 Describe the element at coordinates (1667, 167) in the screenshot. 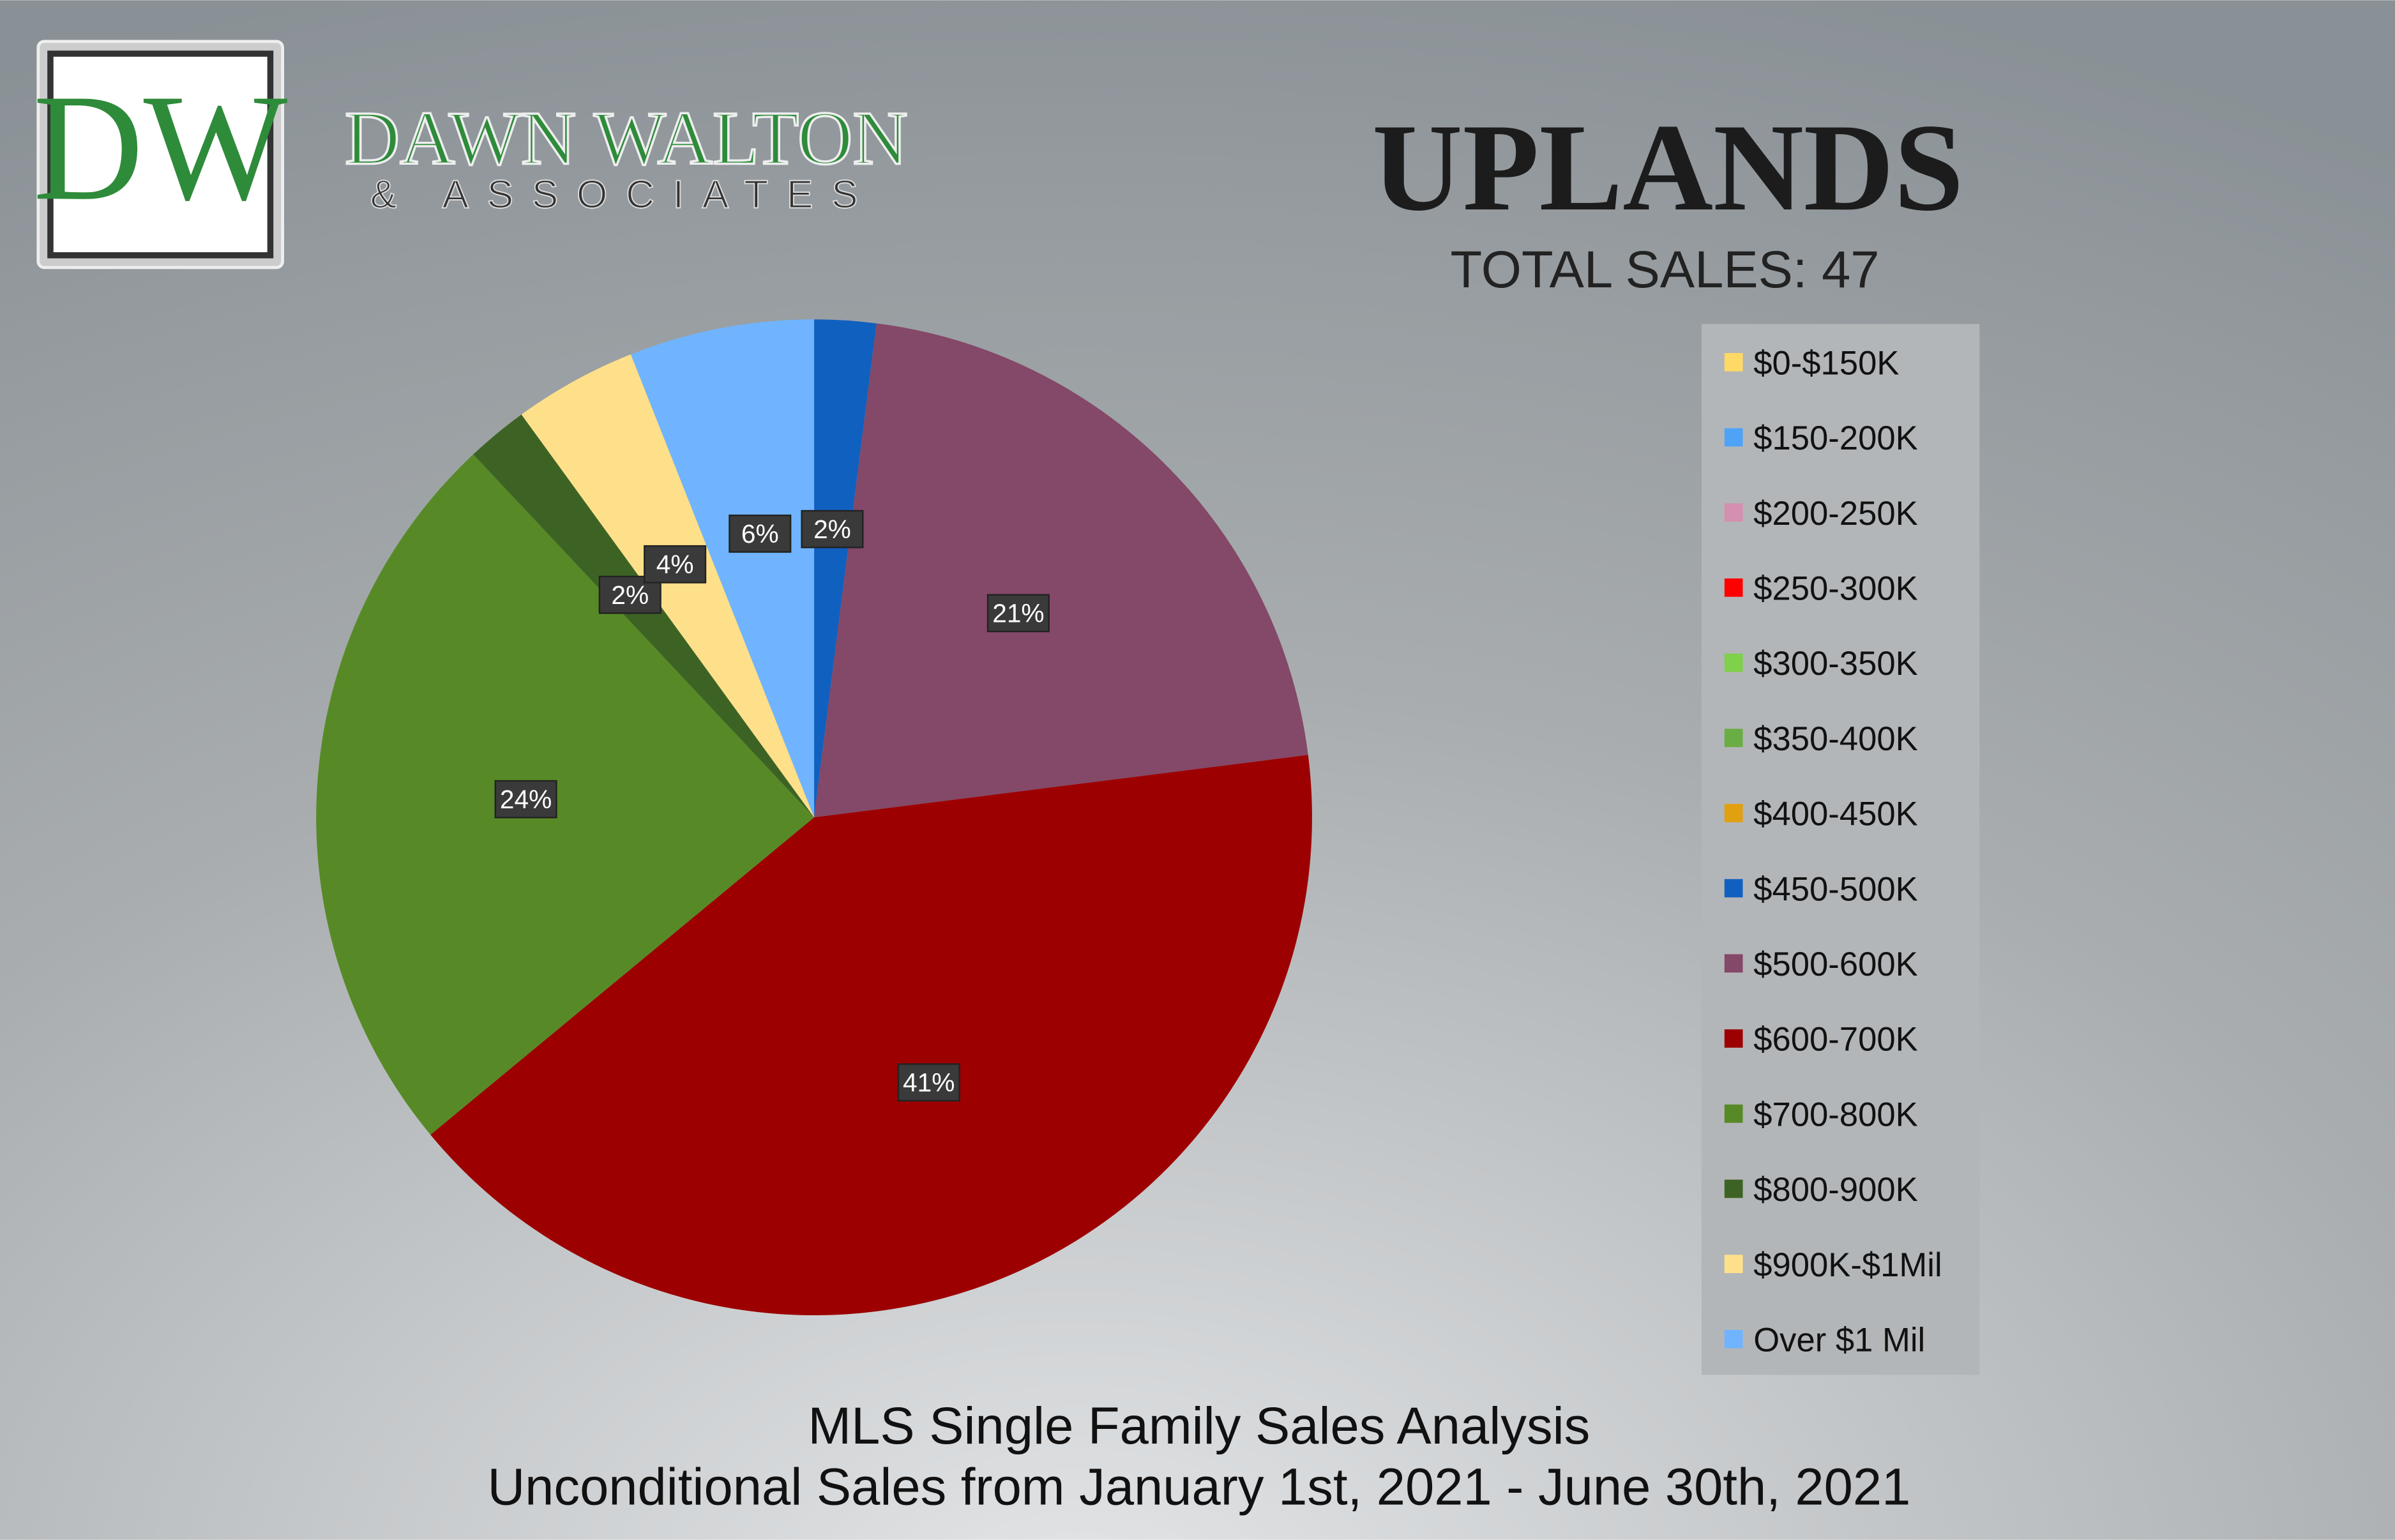

I see `chart-title: Uplands` at that location.